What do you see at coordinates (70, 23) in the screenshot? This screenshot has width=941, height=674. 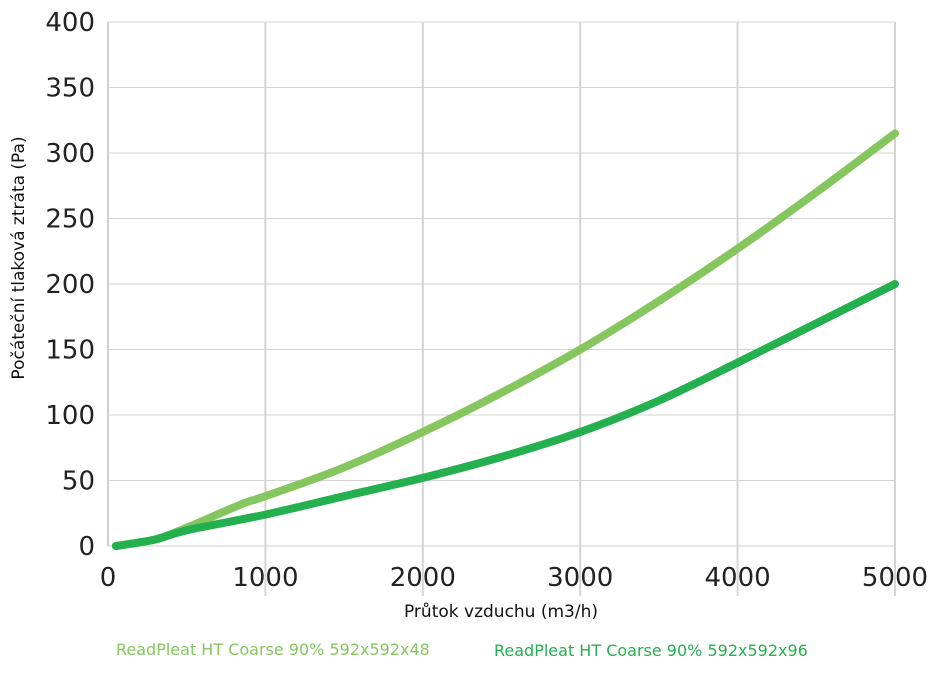 I see `y-tick-label: 400` at bounding box center [70, 23].